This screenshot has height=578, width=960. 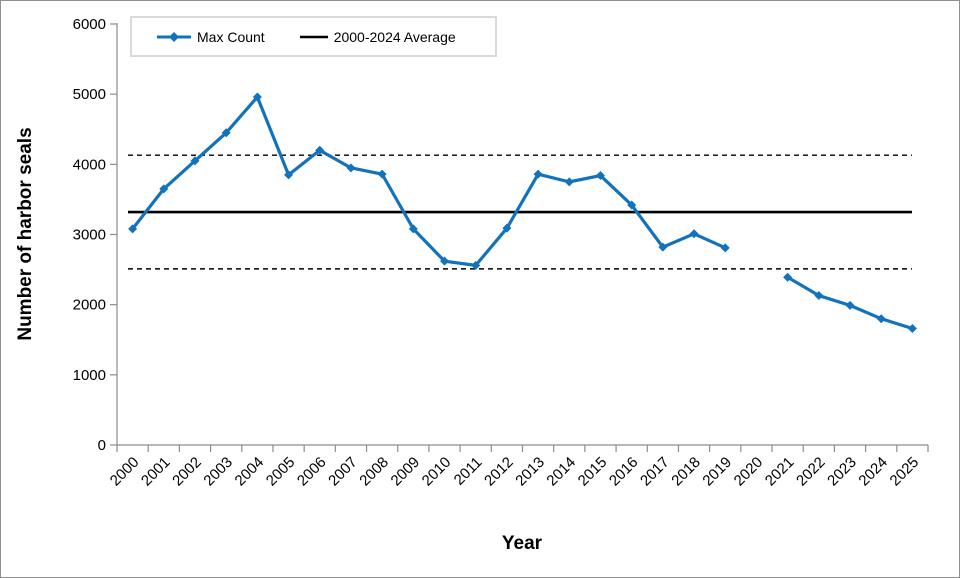 I want to click on legend-label-max-count: Max Count, so click(x=231, y=36).